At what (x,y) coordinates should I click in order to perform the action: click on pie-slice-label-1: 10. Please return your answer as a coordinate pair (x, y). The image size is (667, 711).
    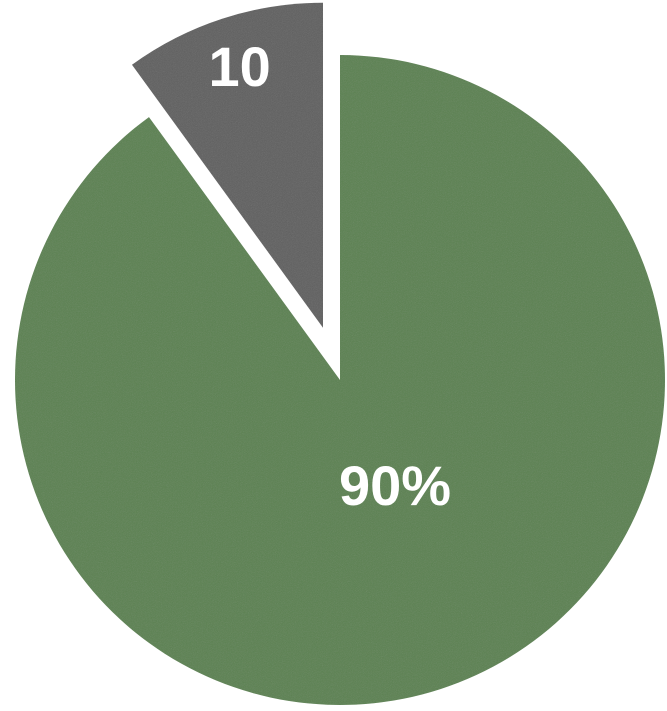
    Looking at the image, I should click on (239, 66).